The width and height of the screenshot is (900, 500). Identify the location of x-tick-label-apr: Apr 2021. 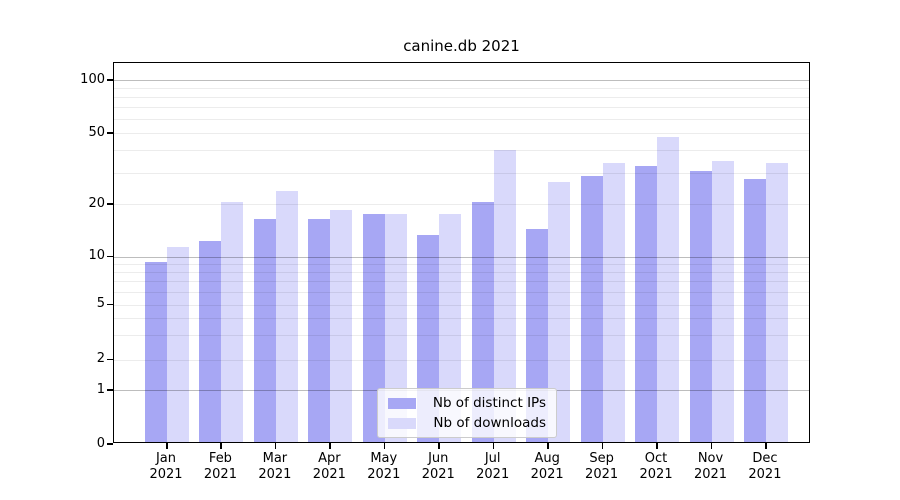
(329, 466).